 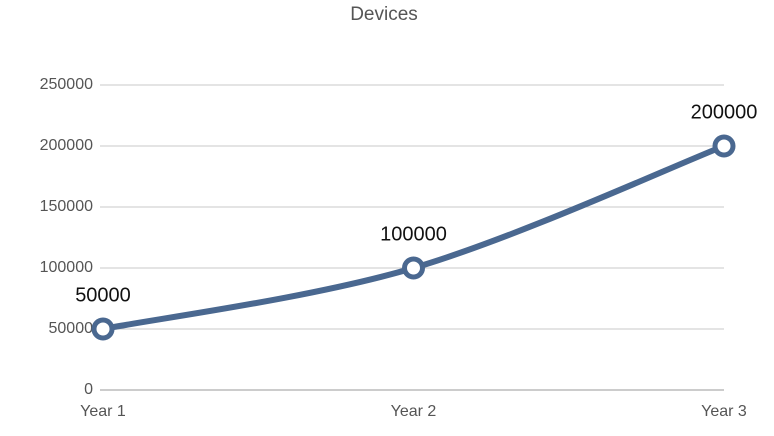 I want to click on data-label: 50000, so click(x=103, y=295).